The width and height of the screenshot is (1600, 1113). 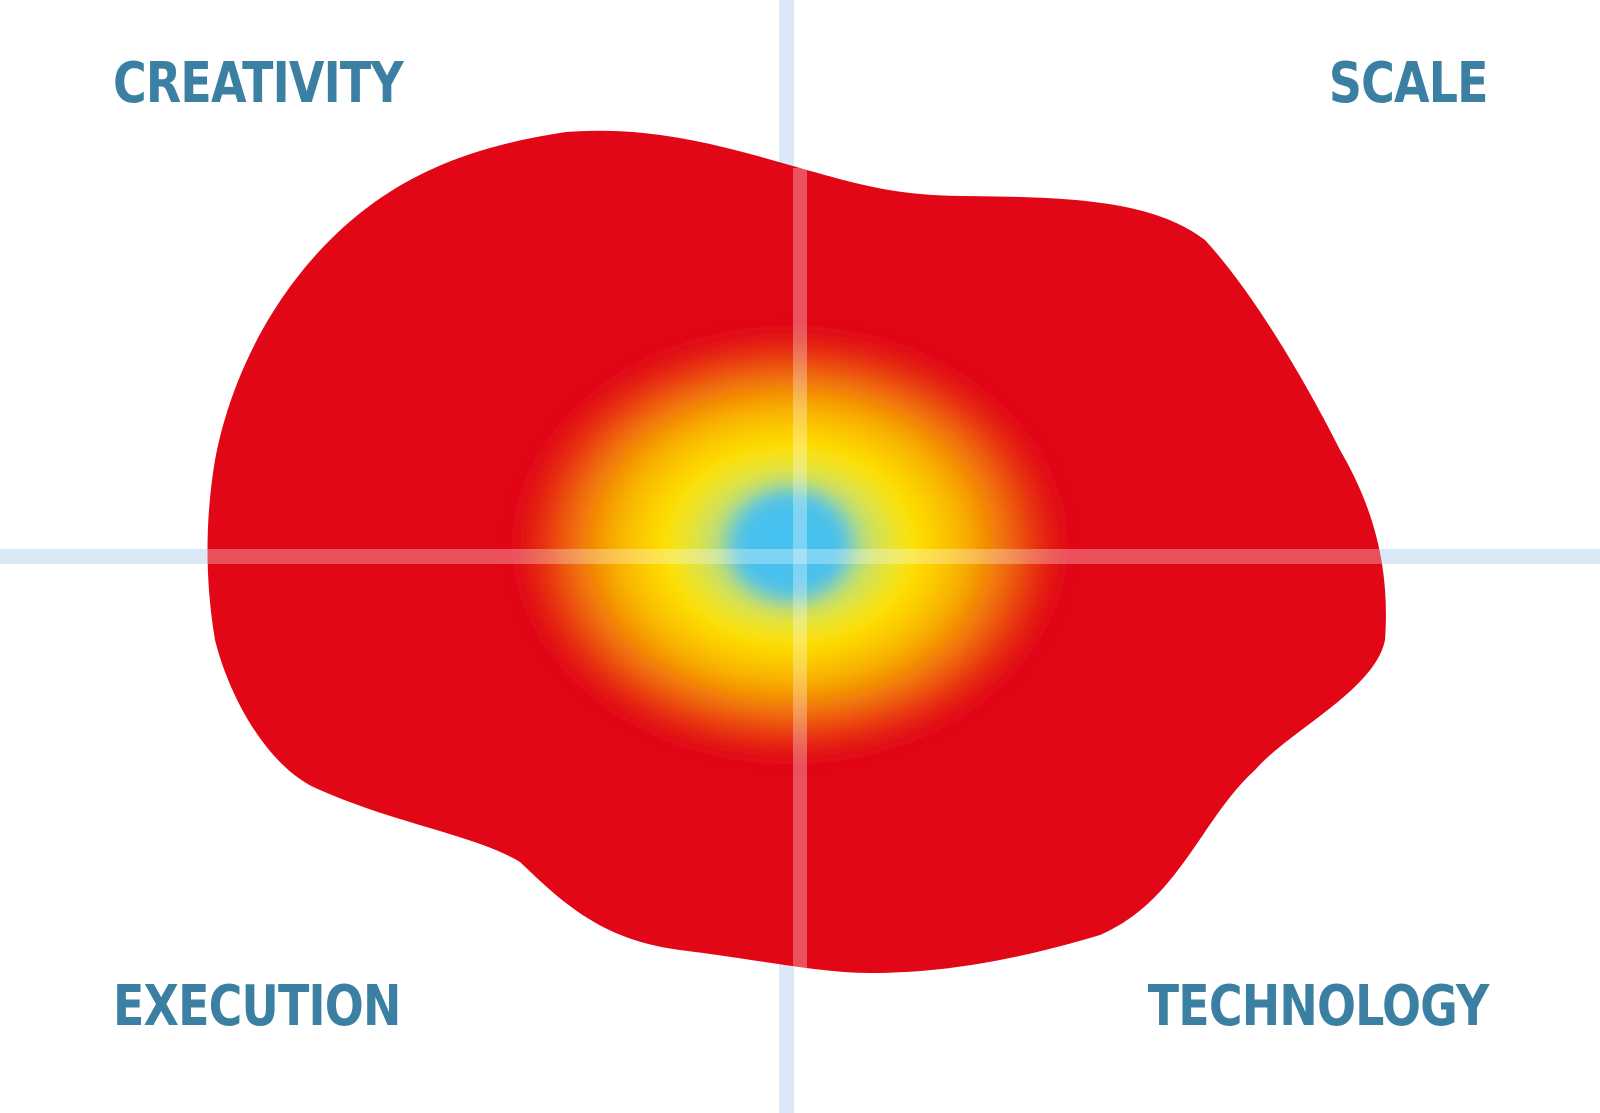 What do you see at coordinates (257, 1006) in the screenshot?
I see `label-execution: EXECUTION` at bounding box center [257, 1006].